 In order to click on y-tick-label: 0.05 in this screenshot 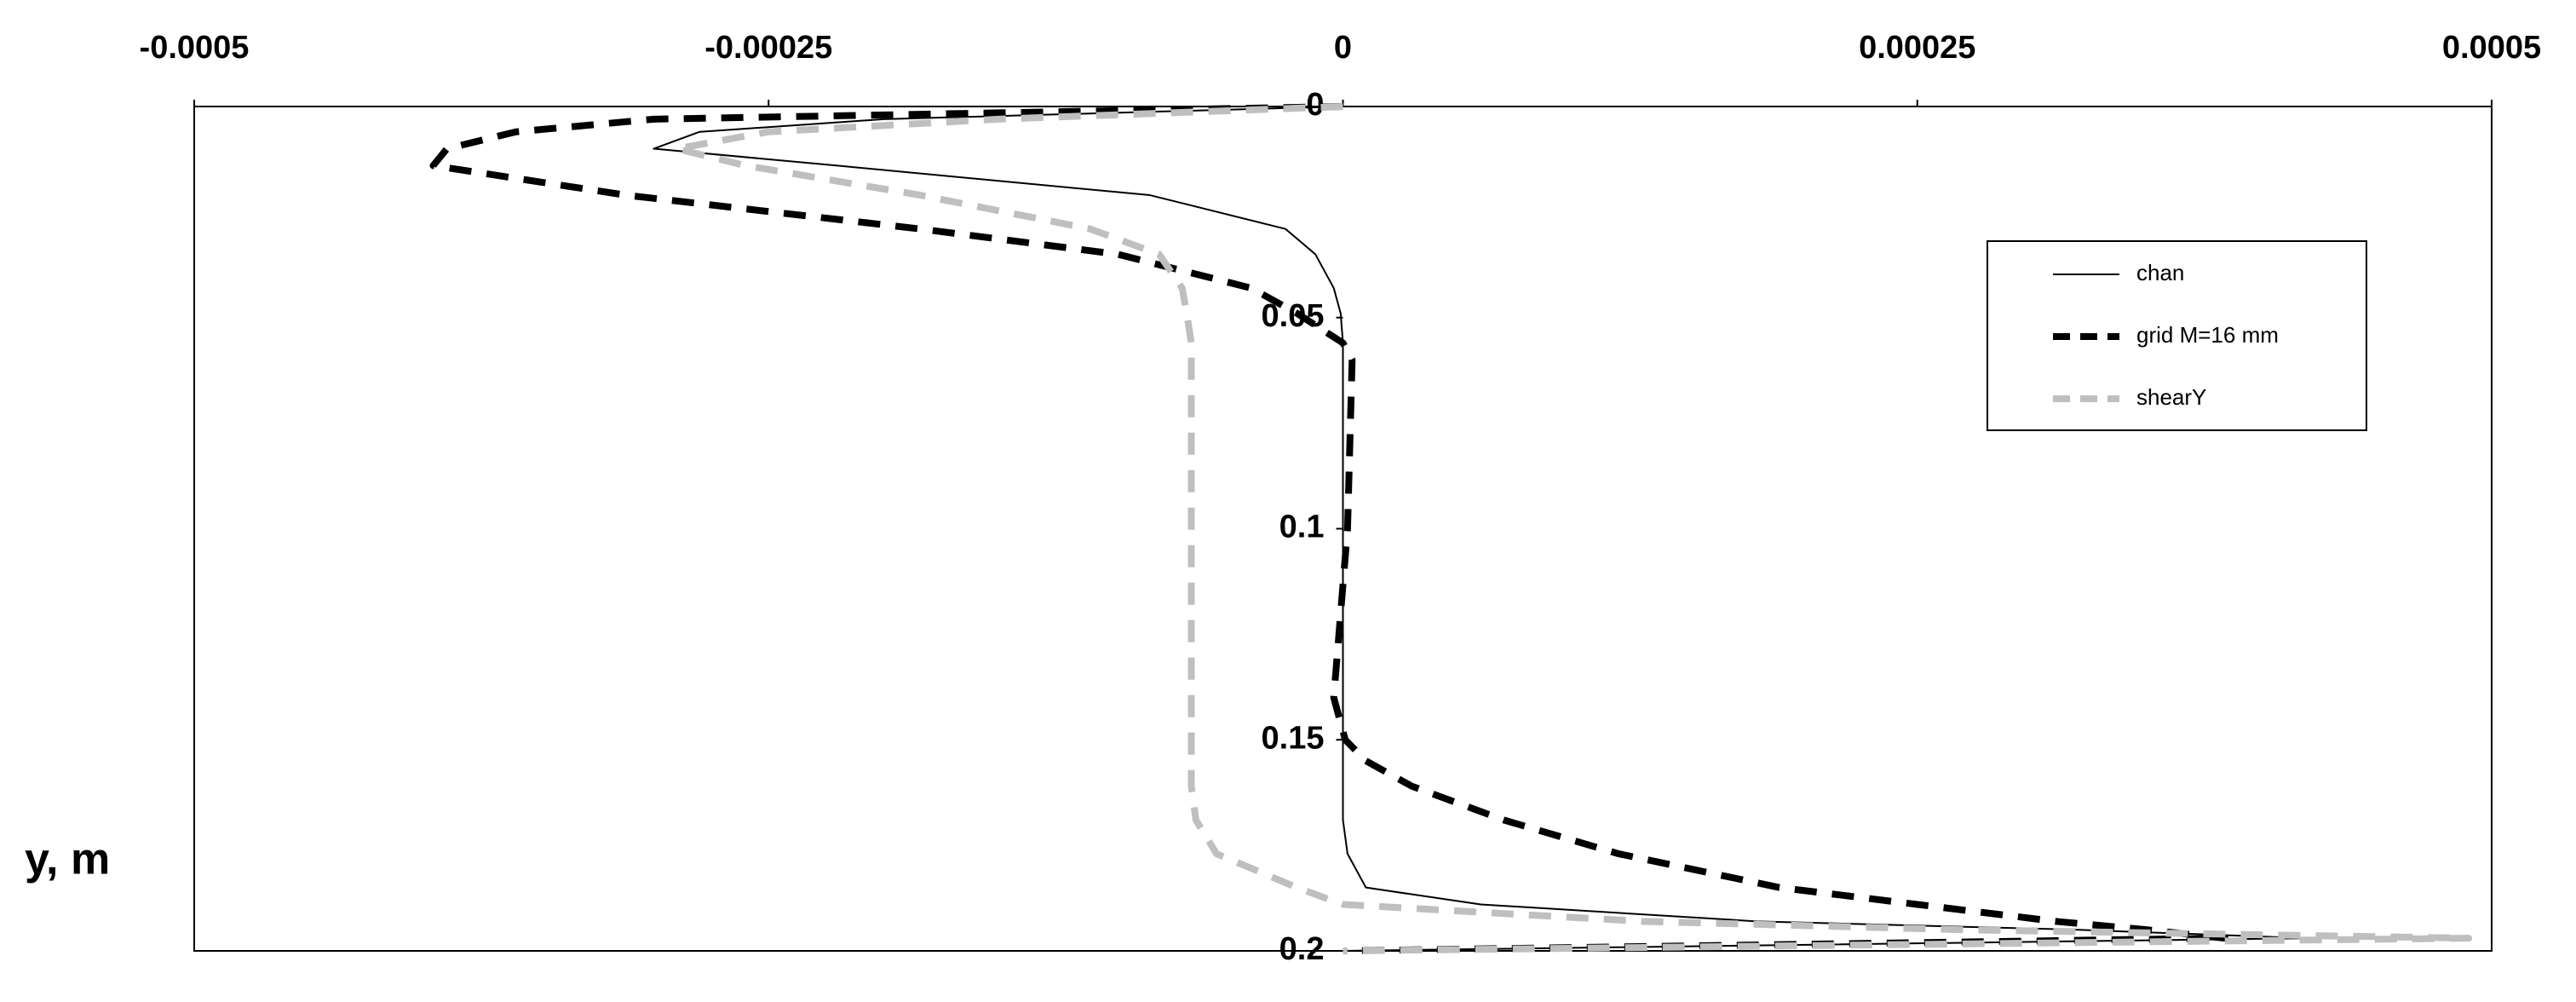, I will do `click(1293, 316)`.